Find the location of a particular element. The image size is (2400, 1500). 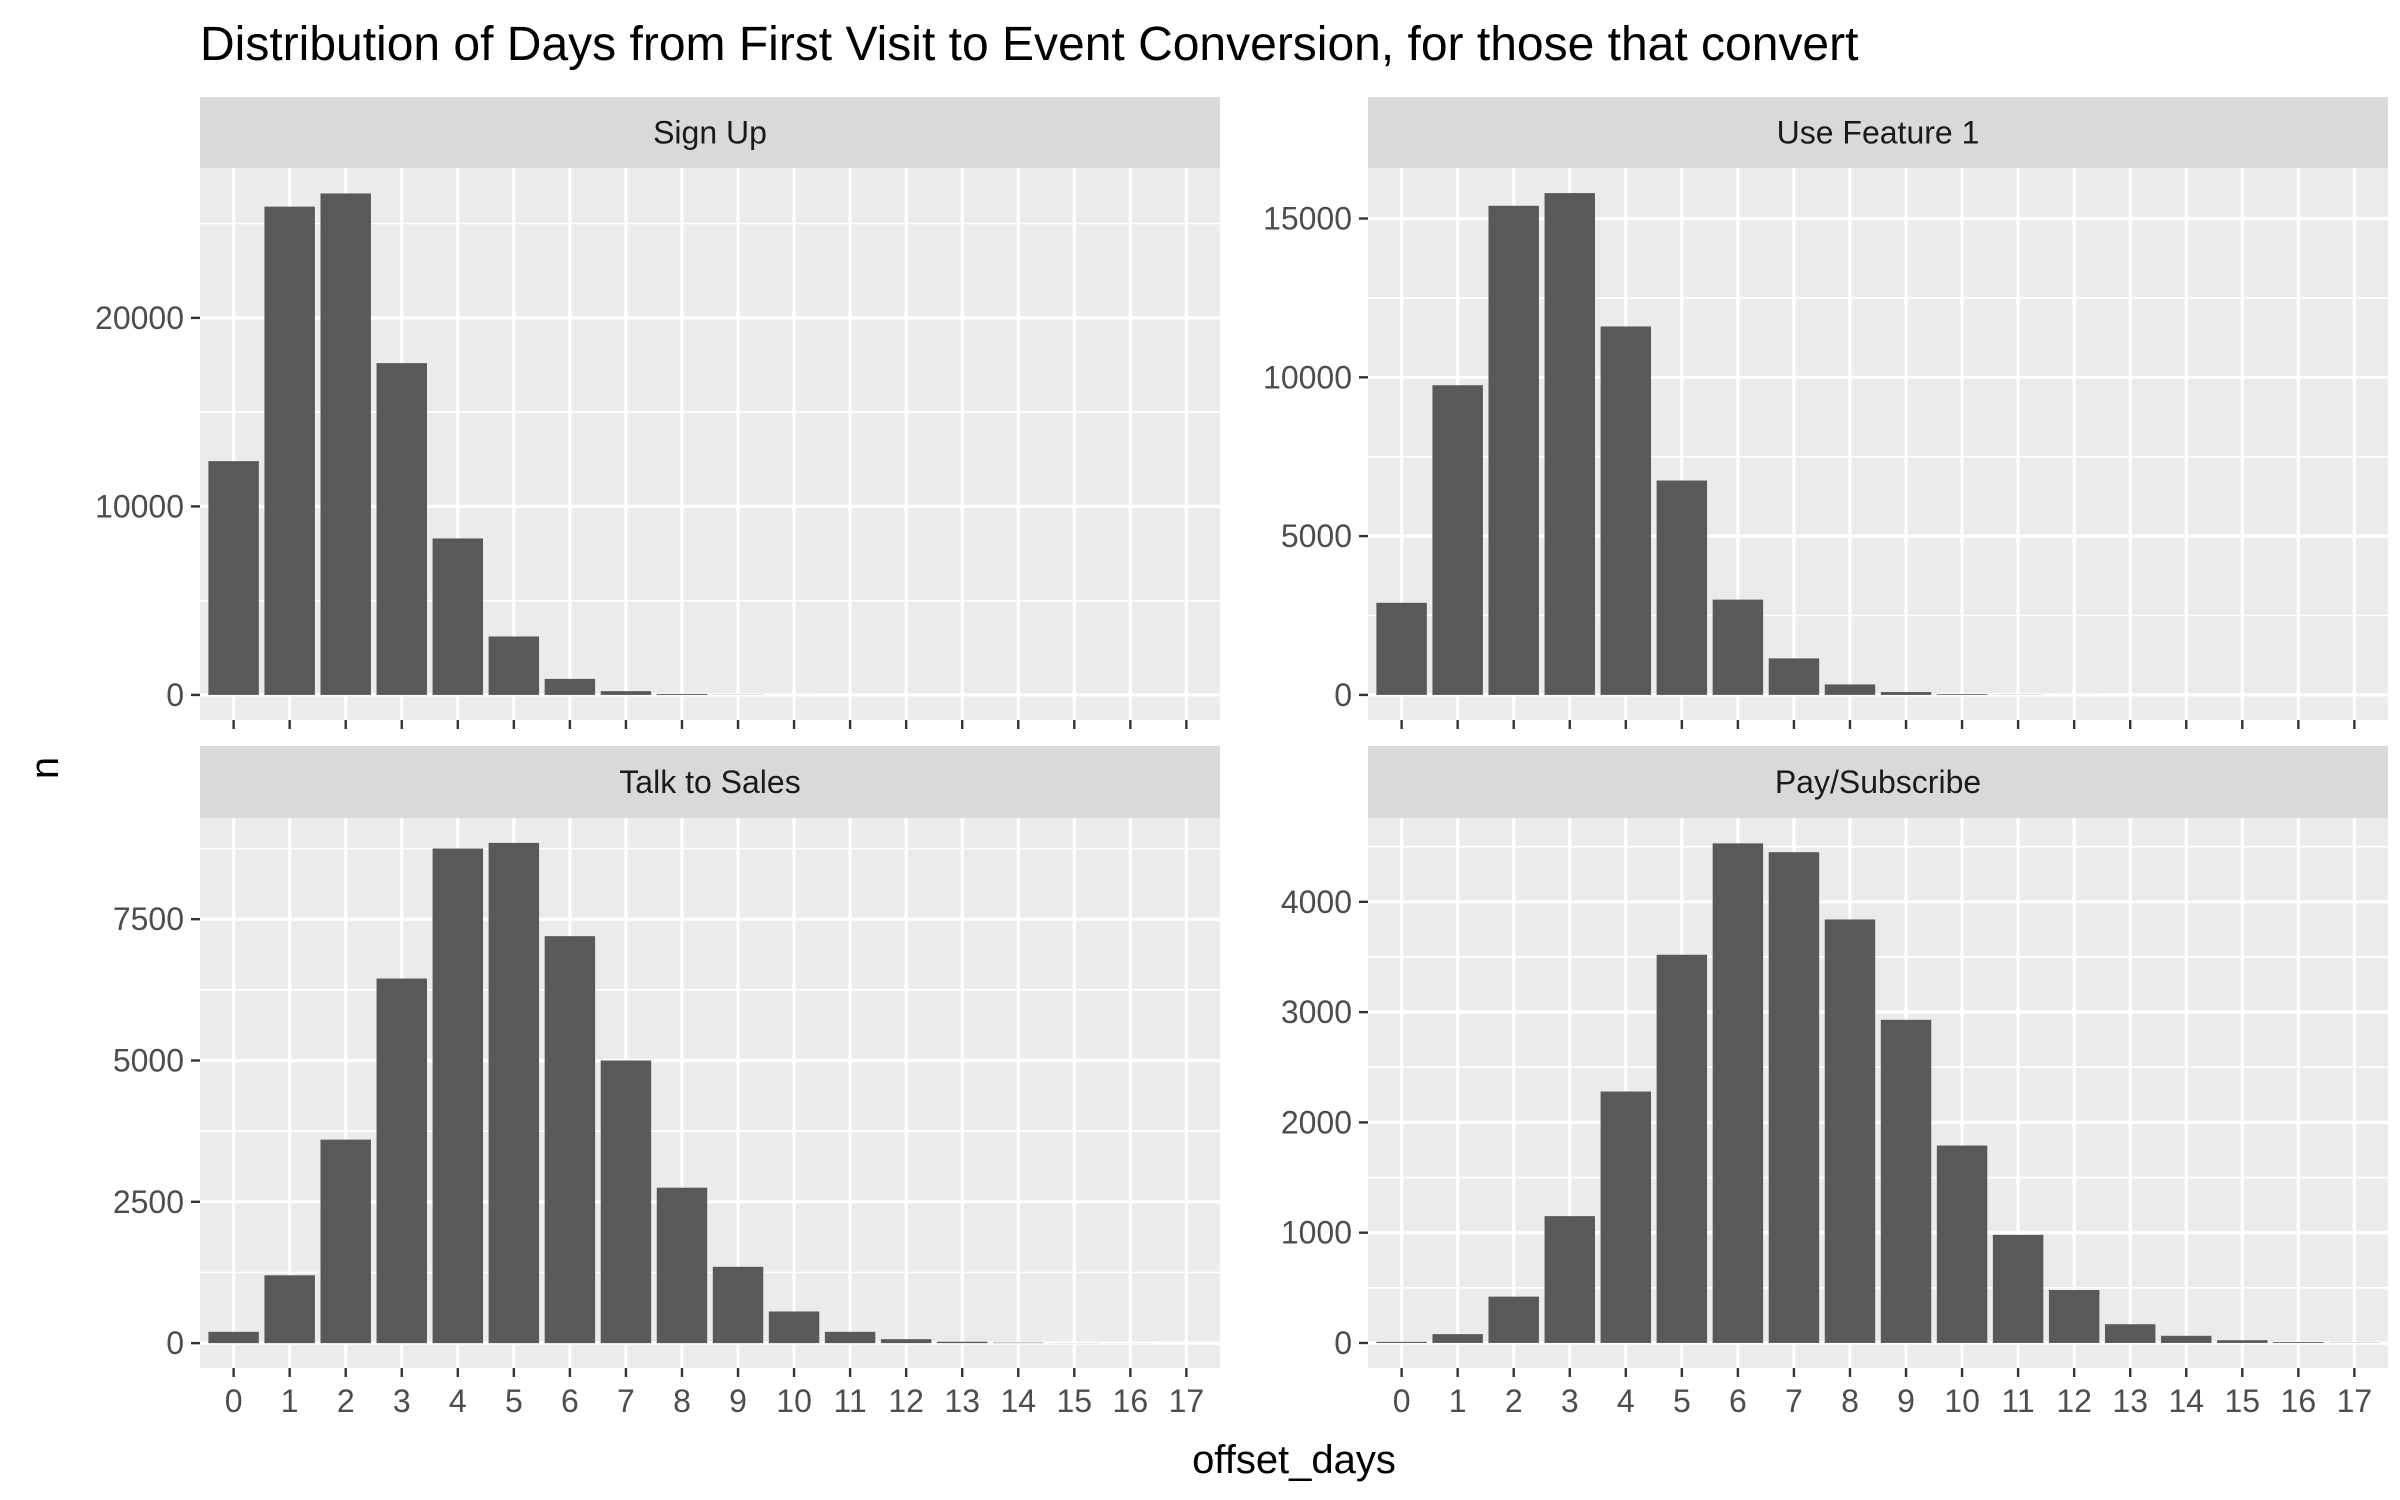

y-tick-label: 10000 is located at coordinates (1307, 377).